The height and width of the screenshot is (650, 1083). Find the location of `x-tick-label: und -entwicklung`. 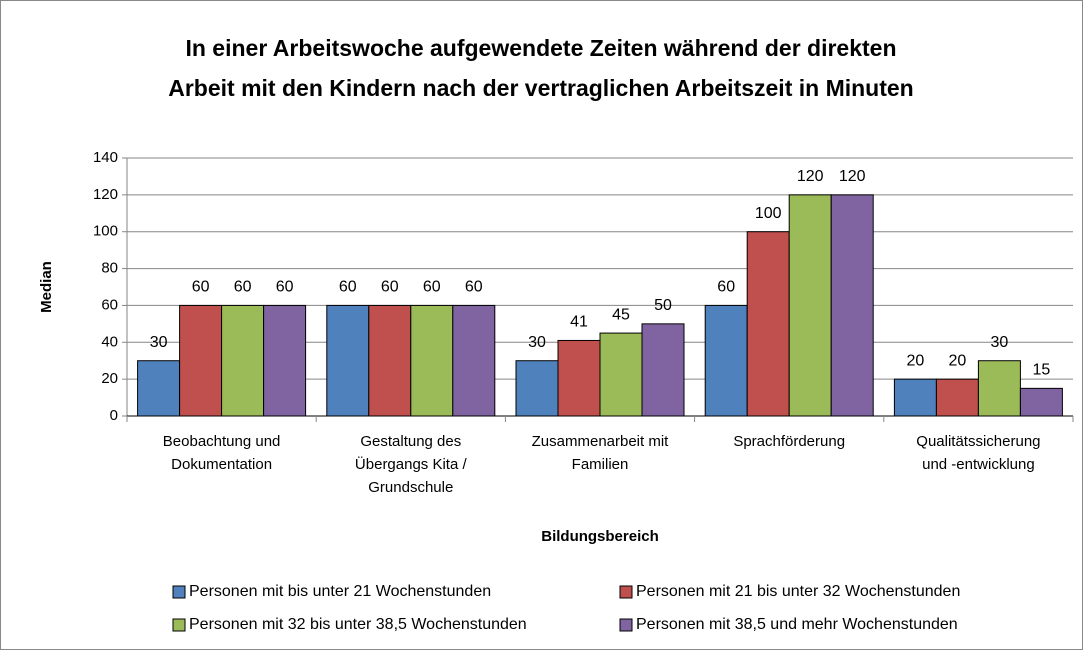

x-tick-label: und -entwicklung is located at coordinates (978, 464).